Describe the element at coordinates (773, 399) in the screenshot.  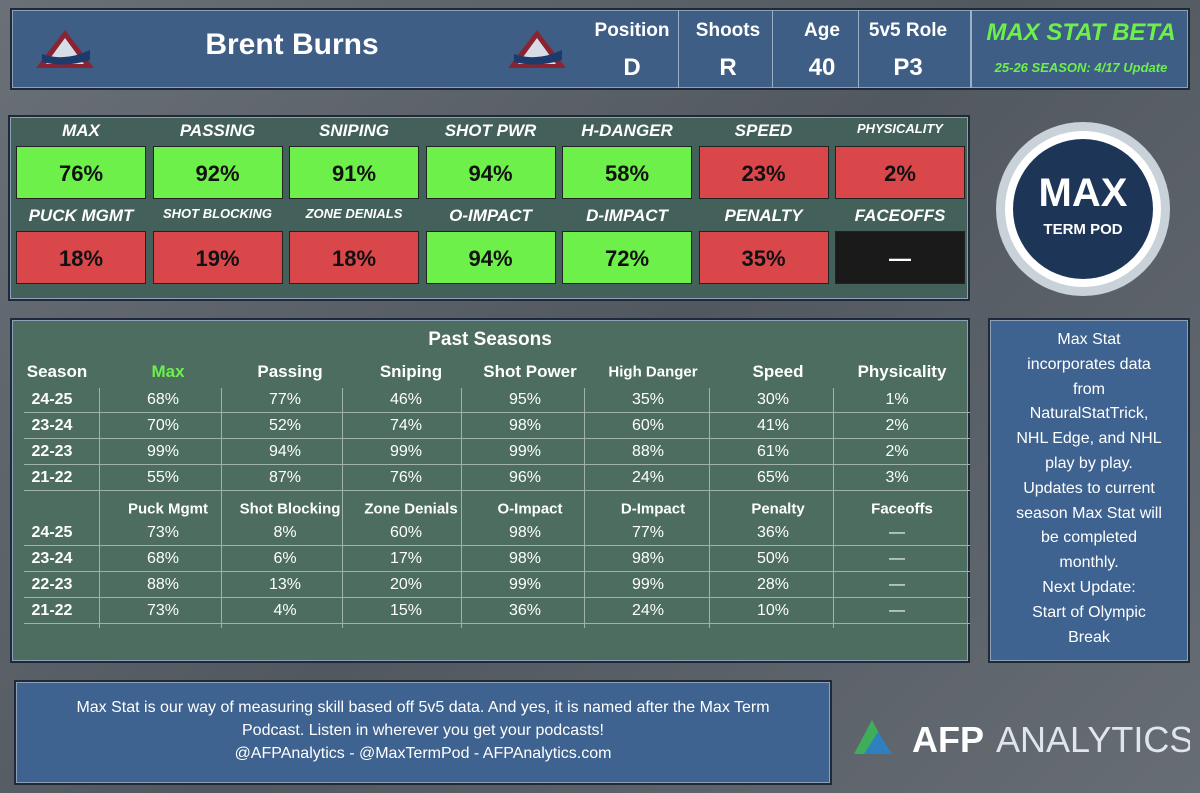
I see `table-cell: 30%` at that location.